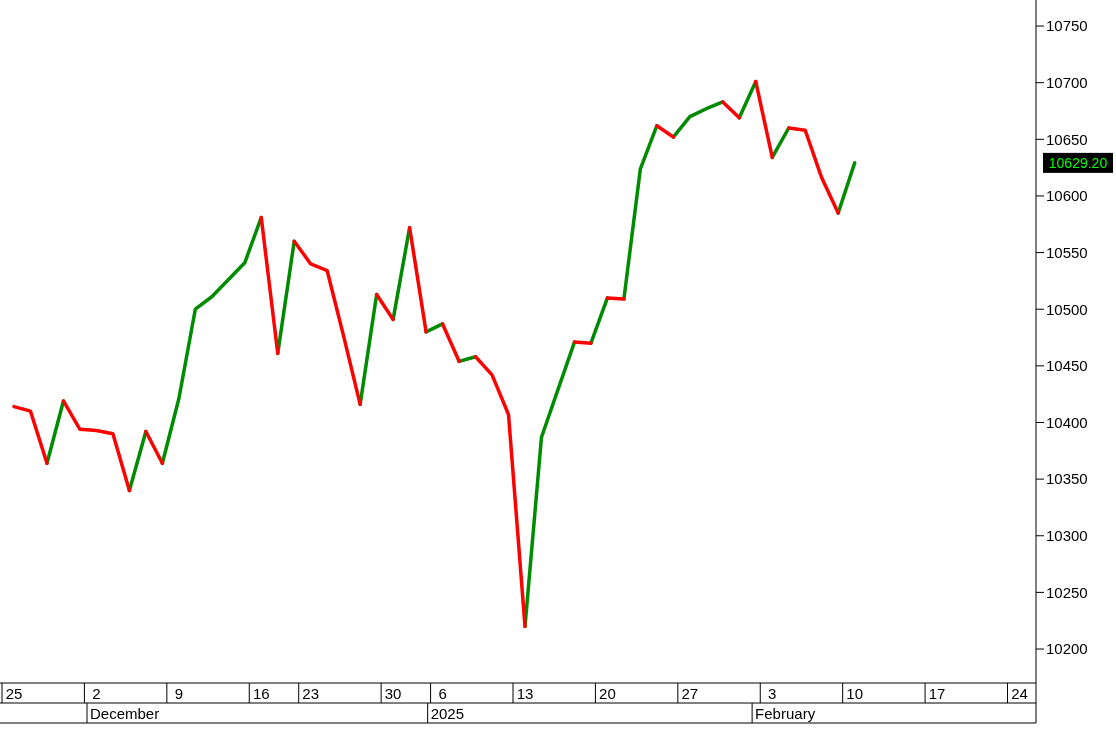  Describe the element at coordinates (855, 693) in the screenshot. I see `x-tick-label: 10` at that location.